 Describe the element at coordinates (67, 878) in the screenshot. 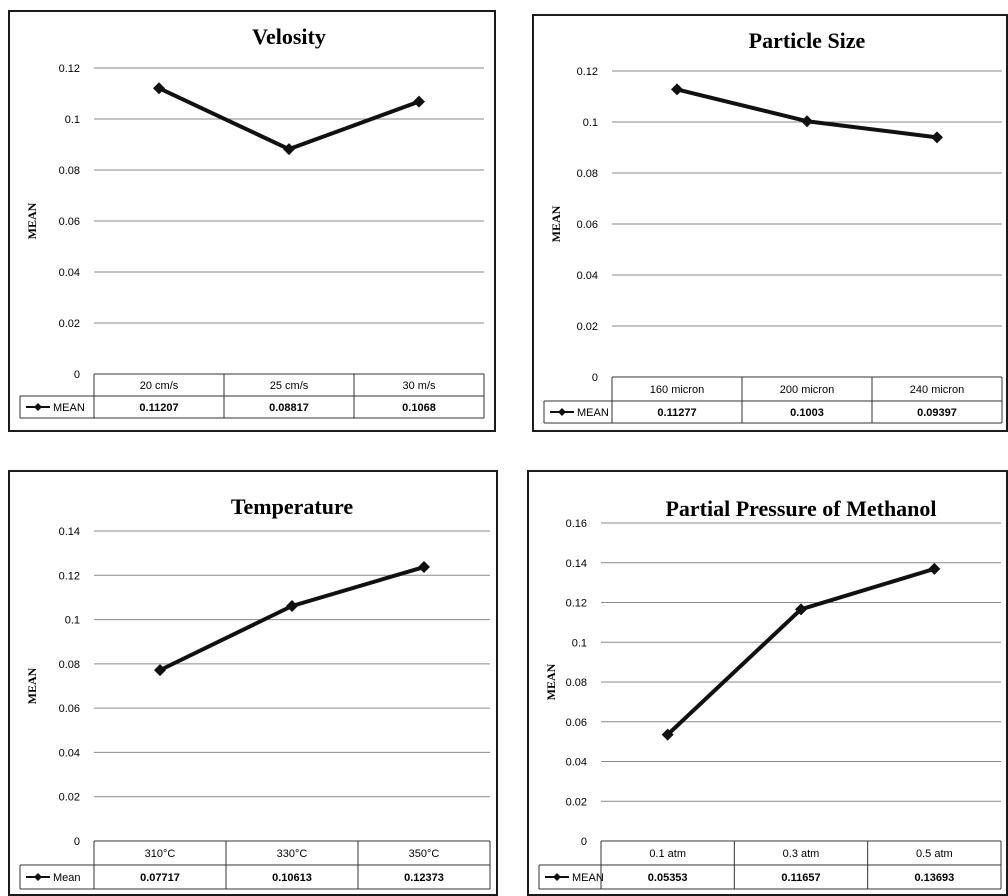

I see `legend-label: Mean` at that location.